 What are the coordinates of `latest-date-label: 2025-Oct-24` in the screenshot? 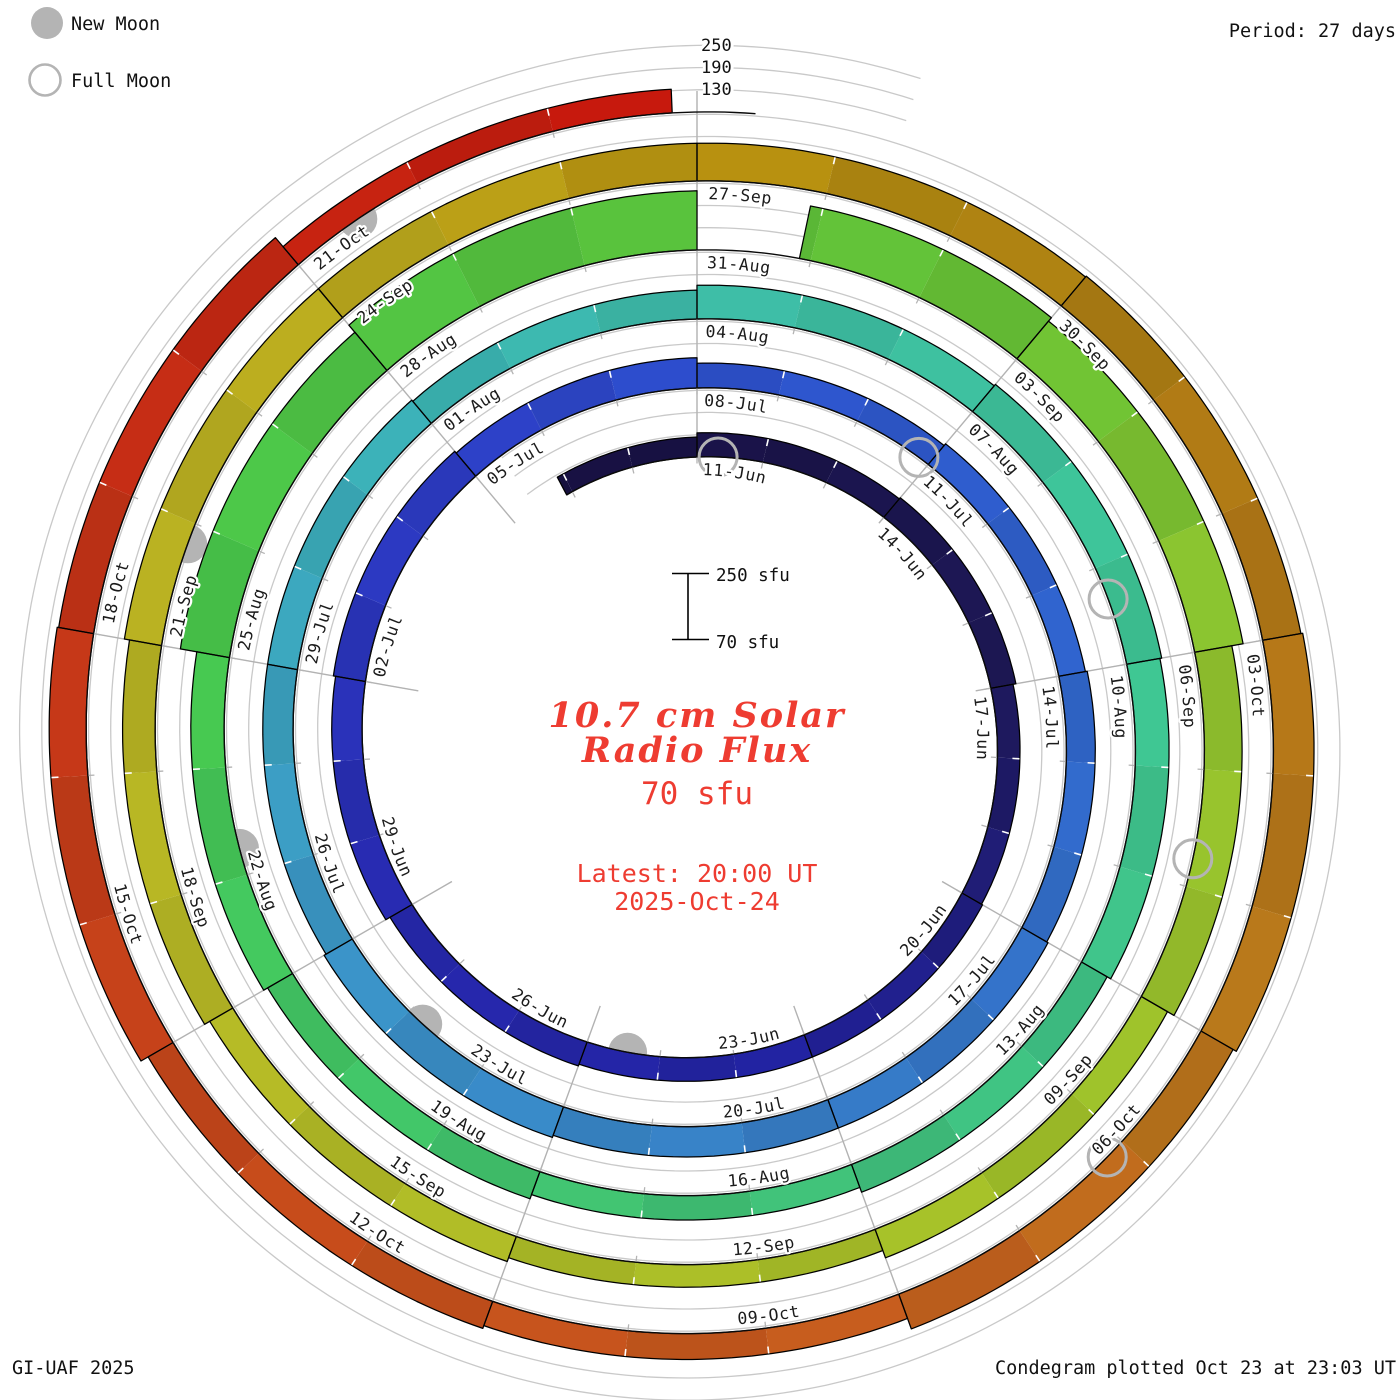 It's located at (697, 901).